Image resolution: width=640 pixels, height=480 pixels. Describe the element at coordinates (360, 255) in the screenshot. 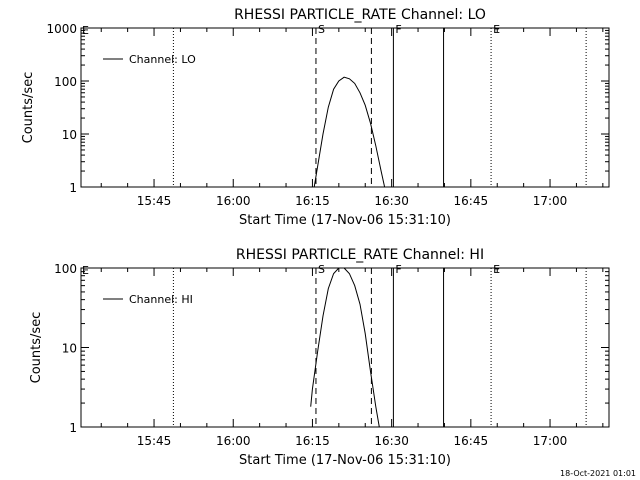

I see `chart-title: RHESSI PARTICLE_RATE Channel: HI` at that location.